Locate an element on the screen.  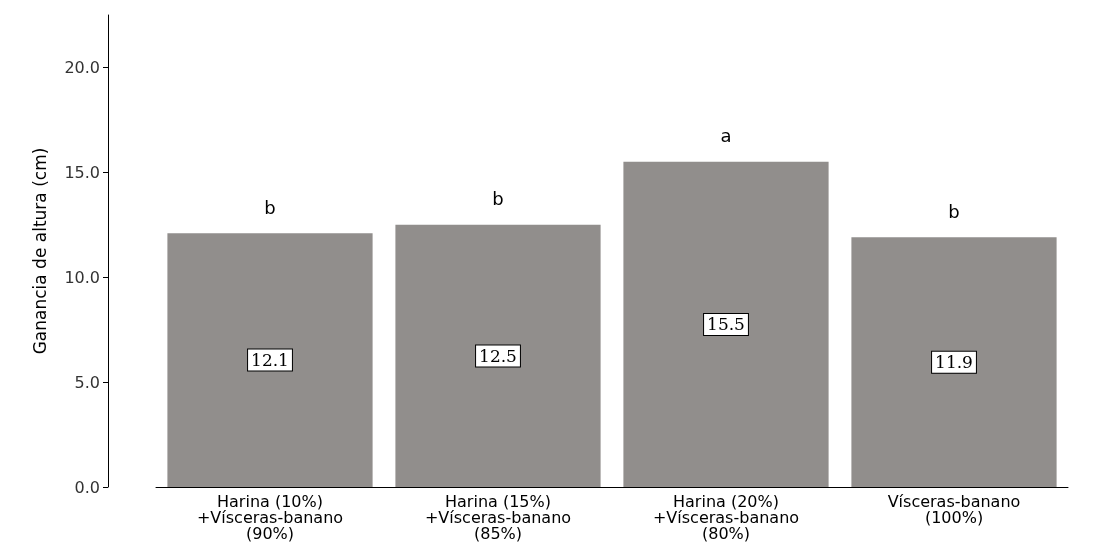
x-tick-label: Harina (15%) +Vísceras-banano (85%) is located at coordinates (498, 517).